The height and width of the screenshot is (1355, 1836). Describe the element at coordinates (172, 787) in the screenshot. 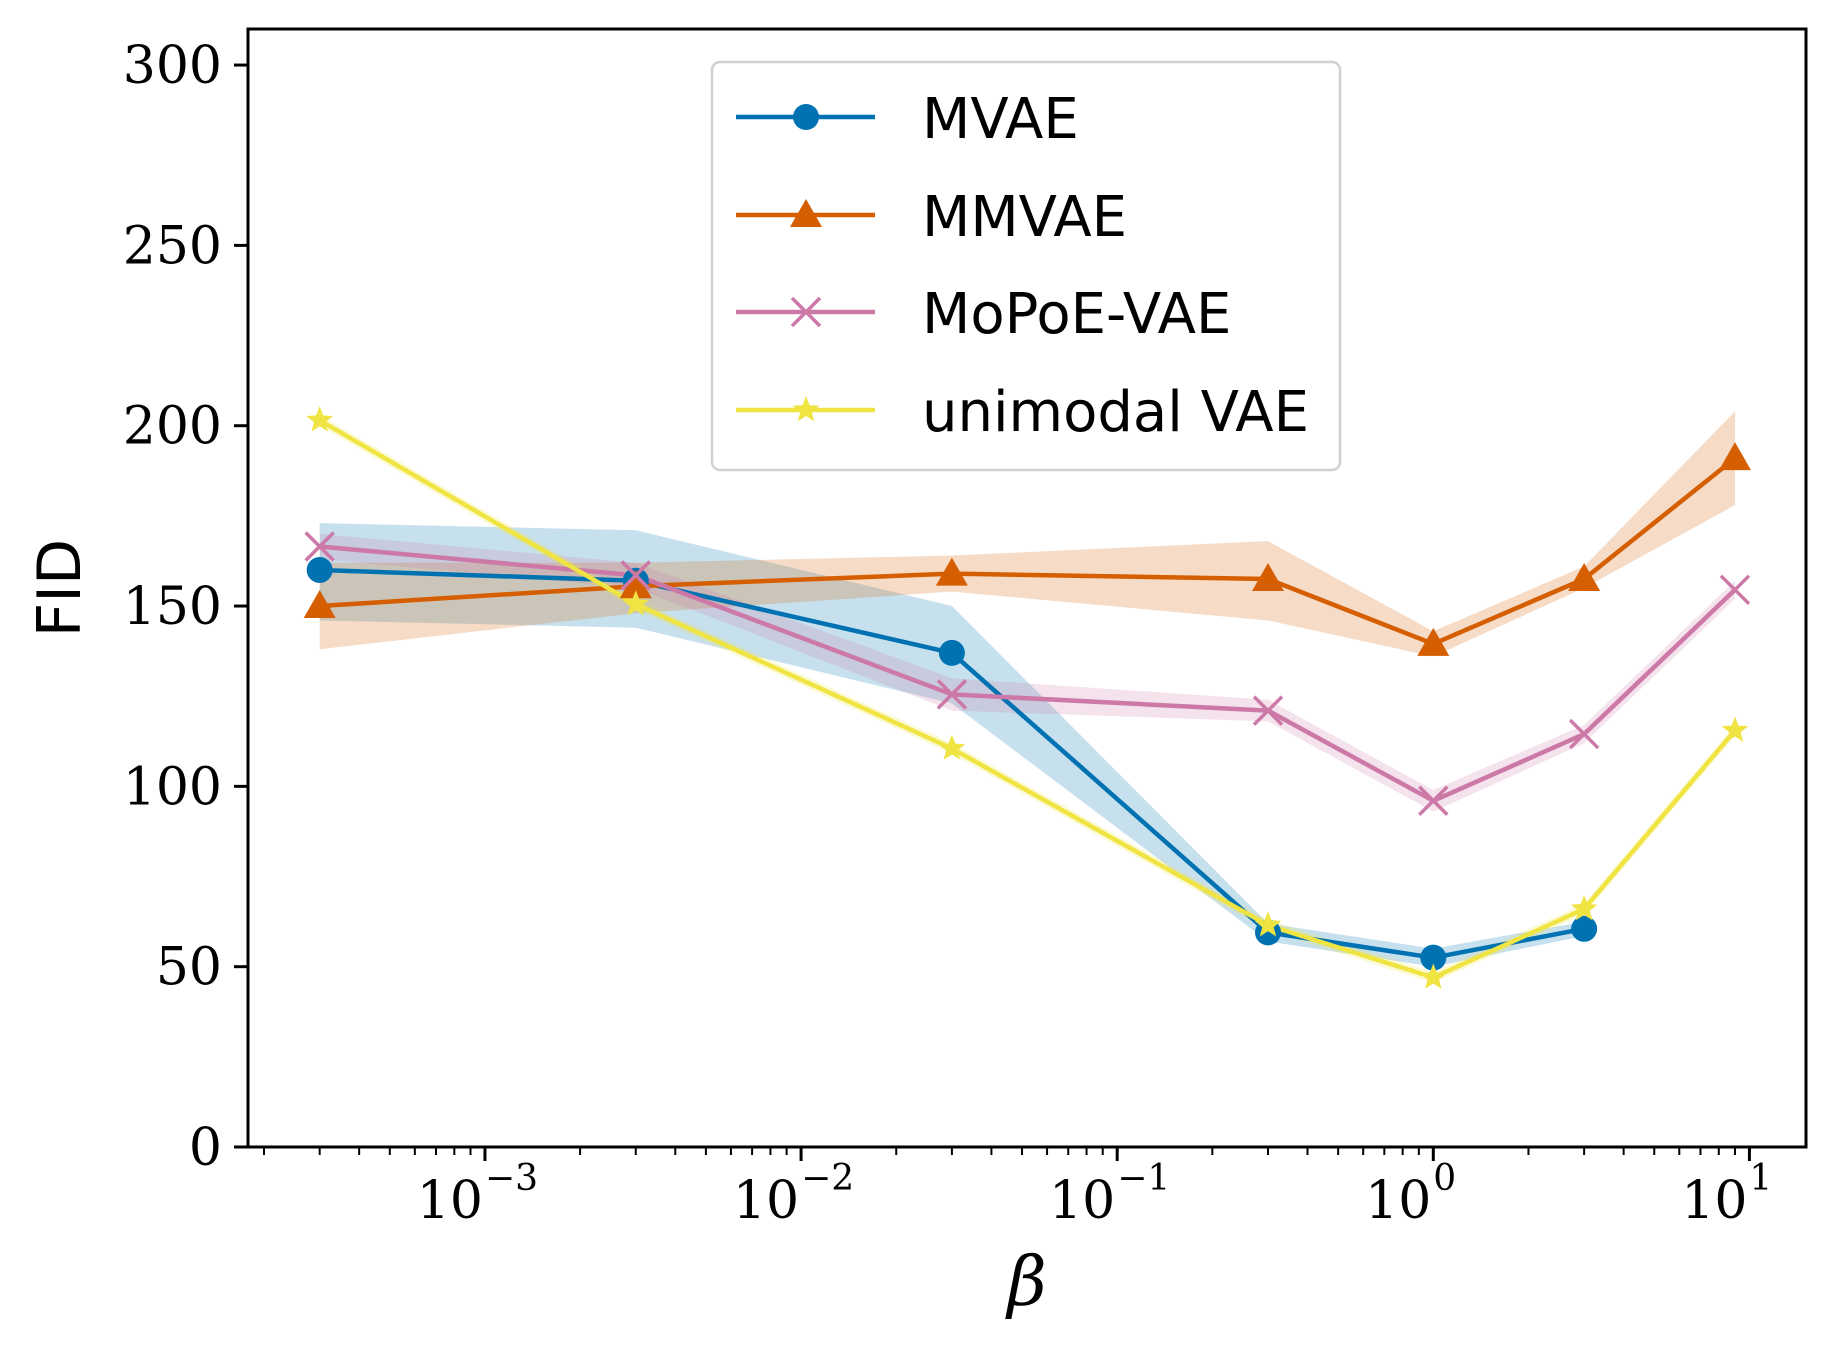

I see `y-tick-label: 100` at that location.